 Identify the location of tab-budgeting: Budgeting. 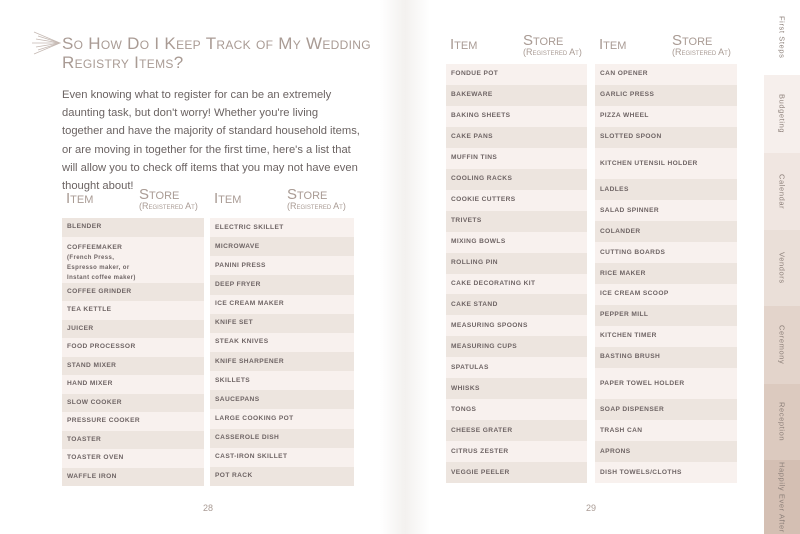
(782, 114).